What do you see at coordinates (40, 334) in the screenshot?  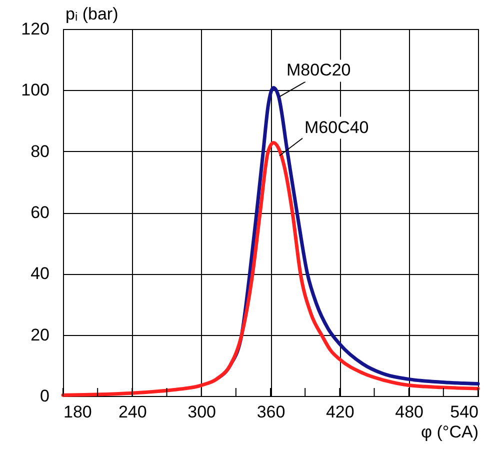 I see `y-tick-label: 20` at bounding box center [40, 334].